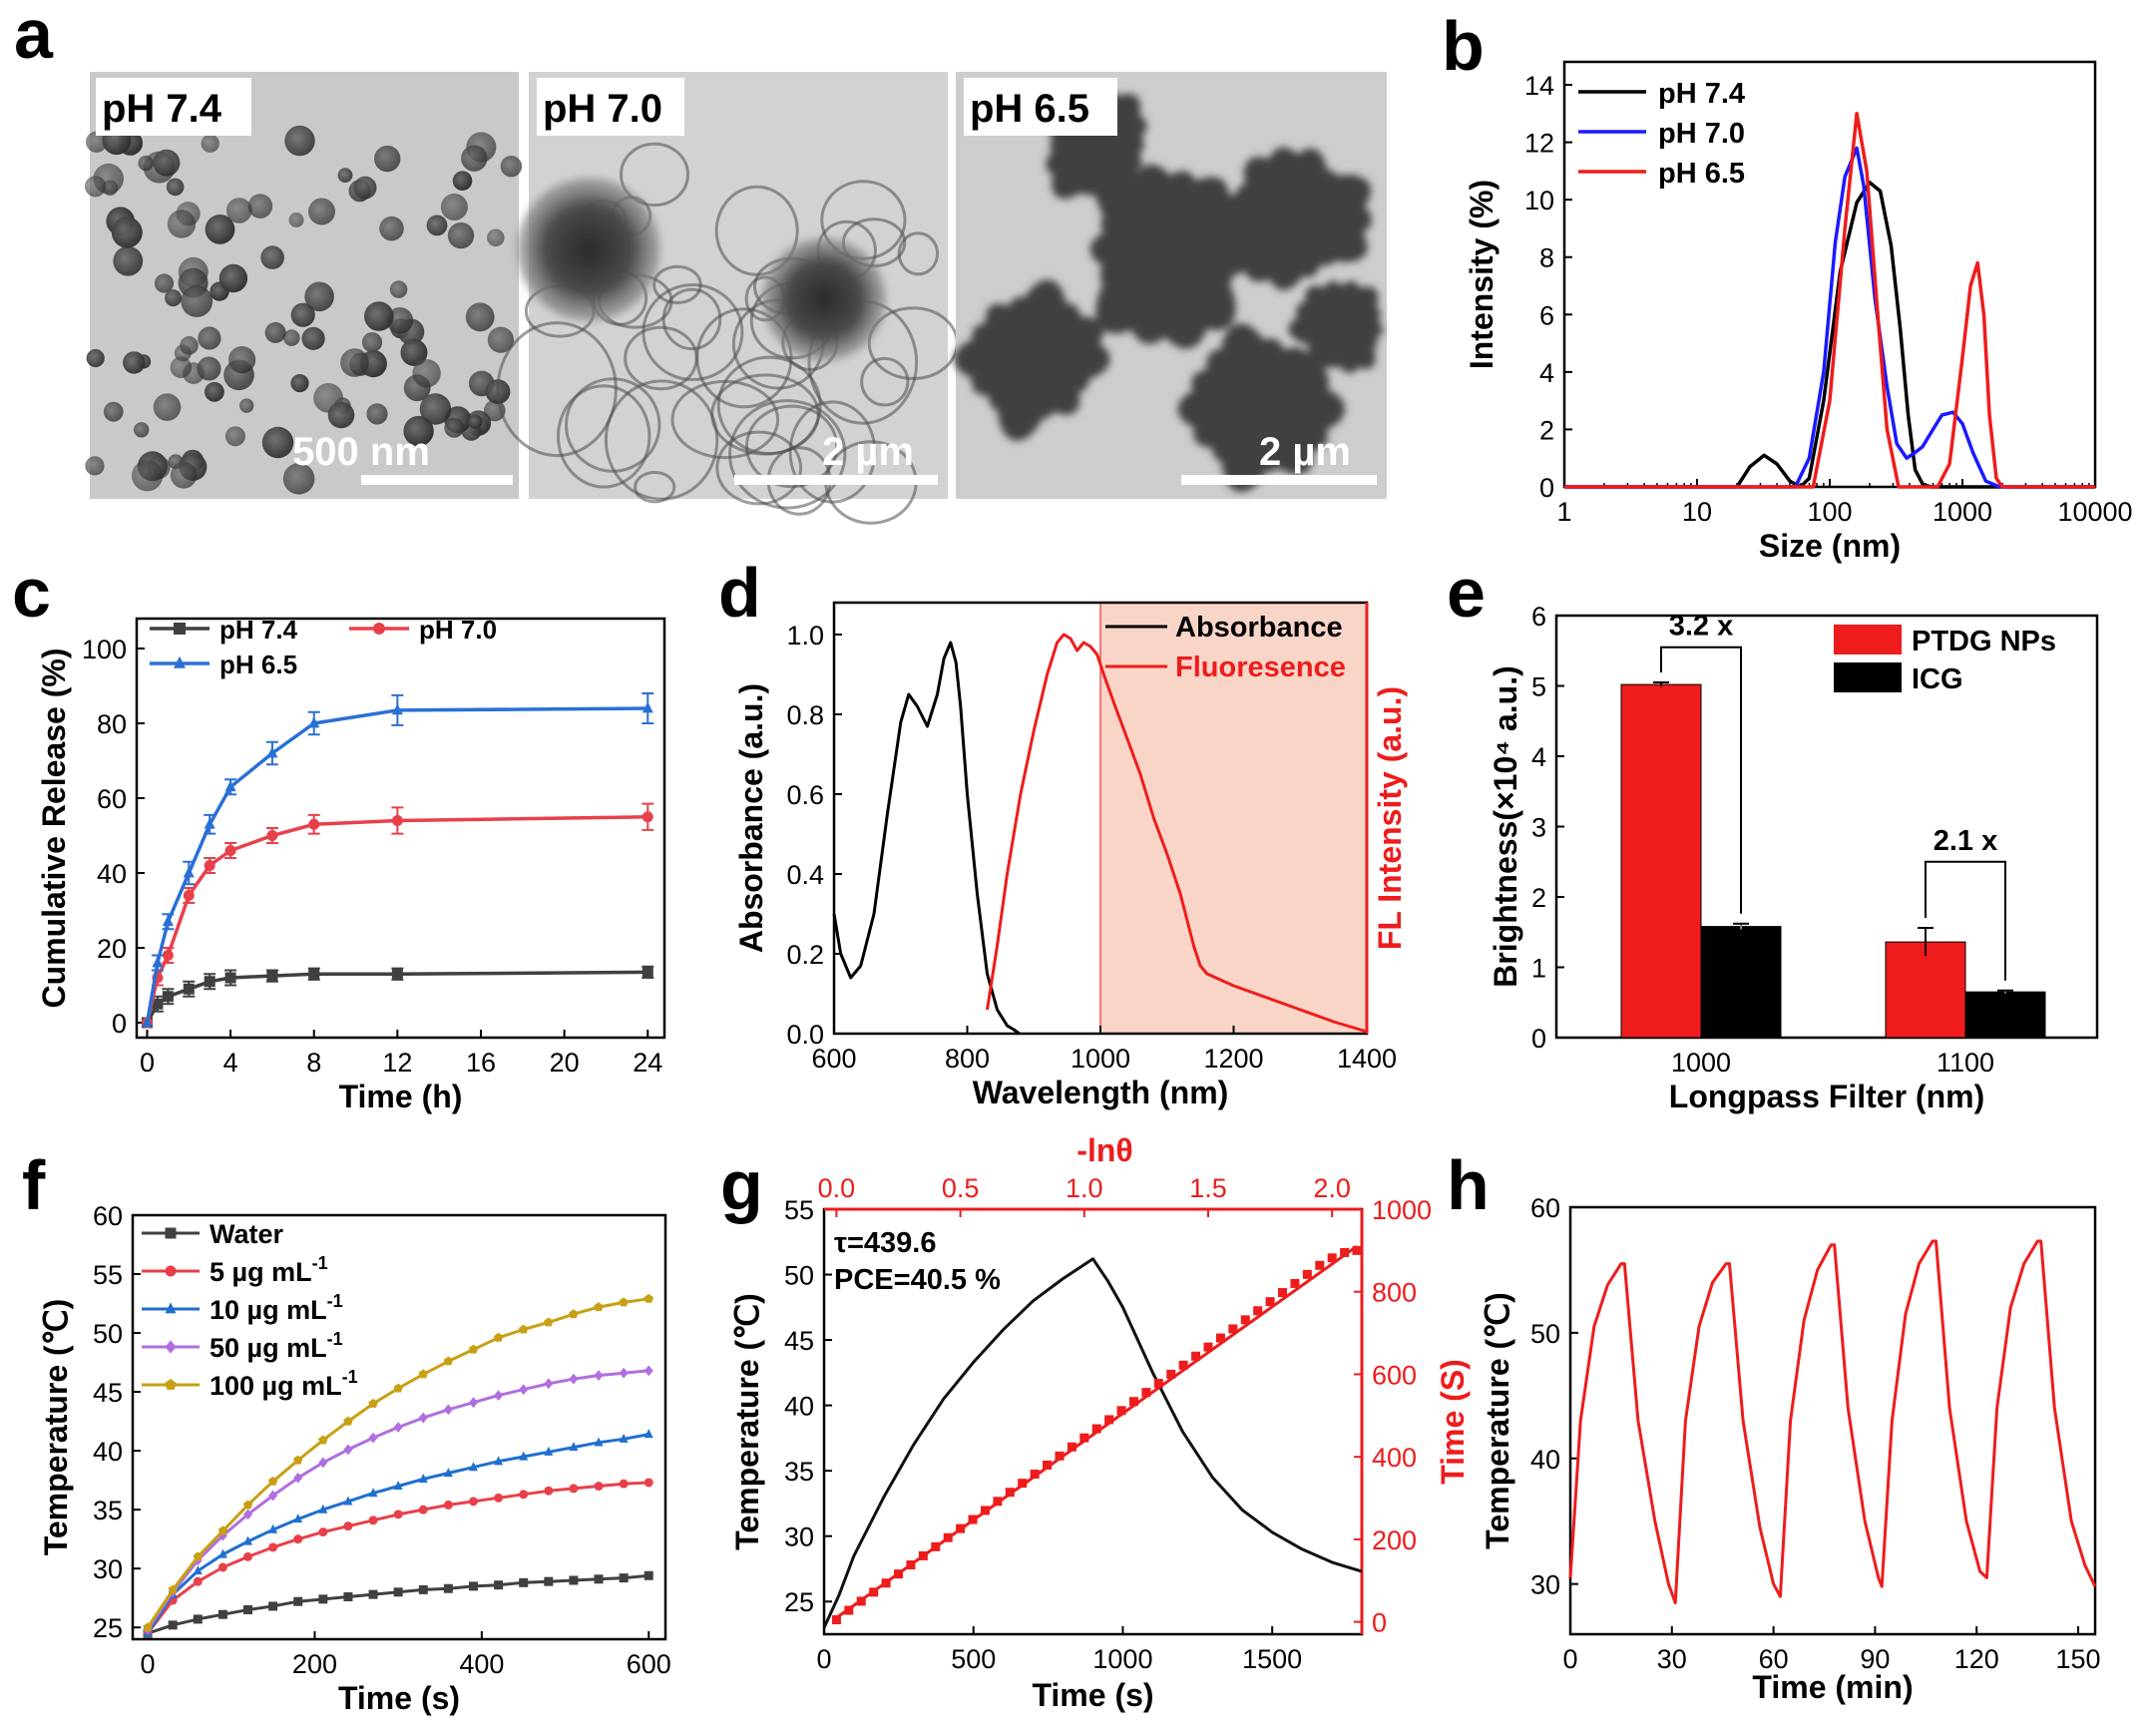 The image size is (2150, 1736). I want to click on temperature-profile-line, so click(1092, 1443).